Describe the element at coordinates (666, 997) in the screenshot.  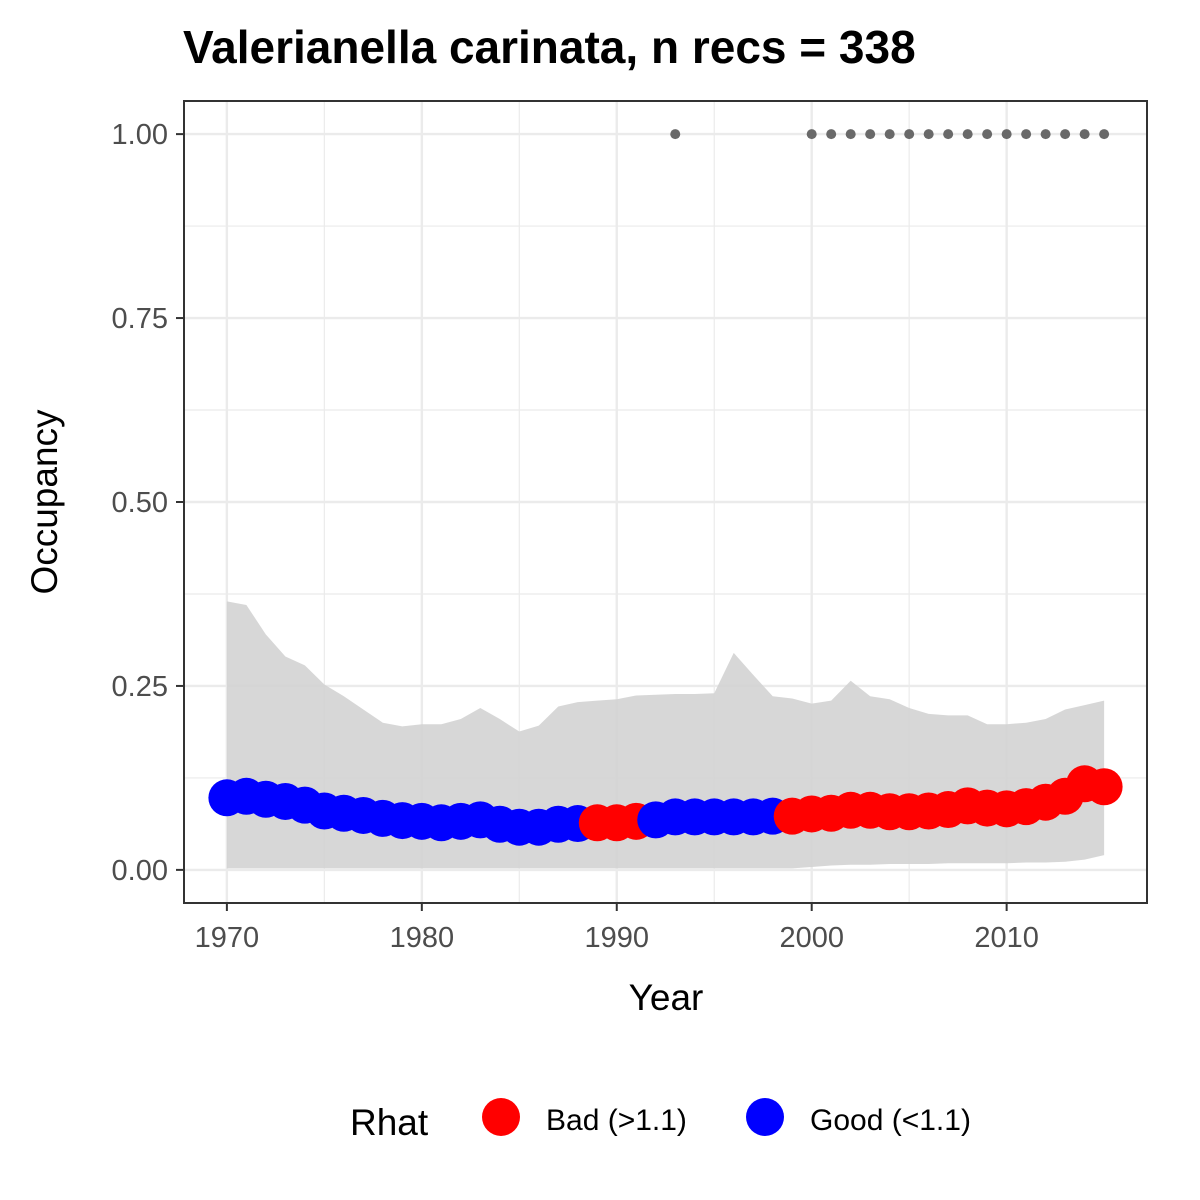
I see `x-axis-title: Year` at that location.